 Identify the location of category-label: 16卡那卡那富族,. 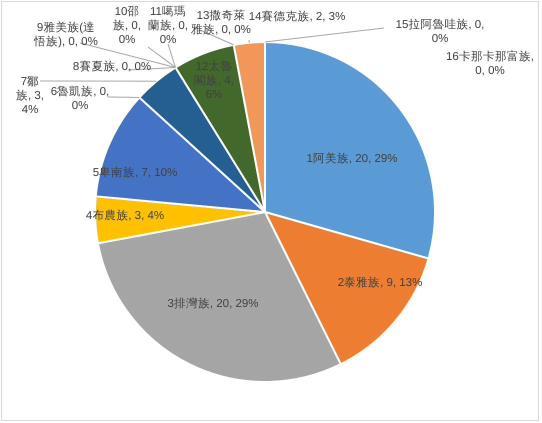
(490, 57).